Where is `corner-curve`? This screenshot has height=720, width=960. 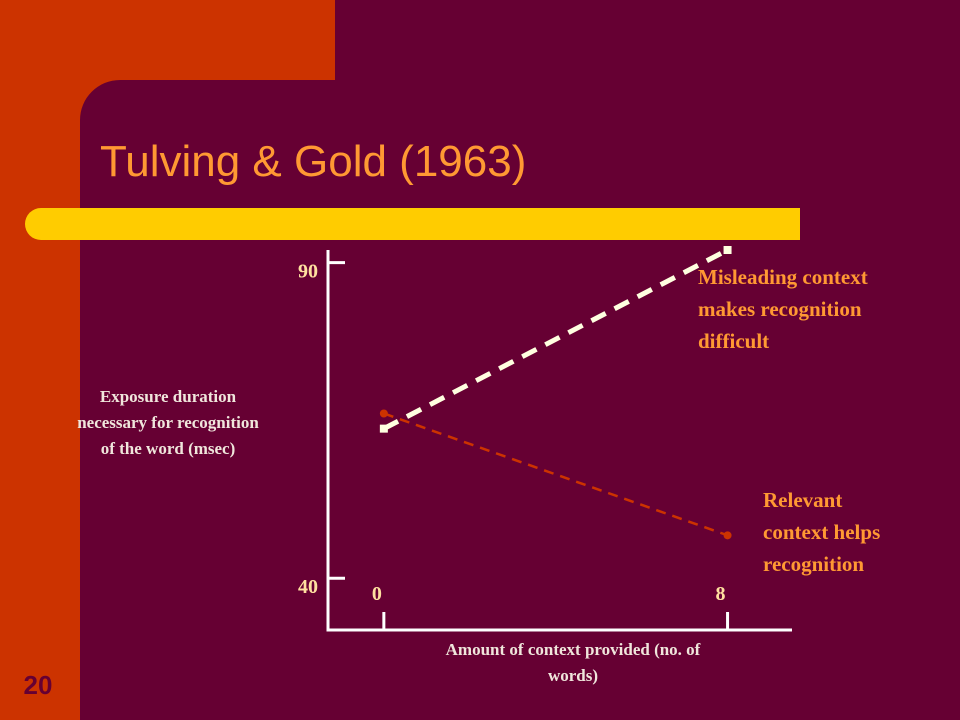 corner-curve is located at coordinates (100, 100).